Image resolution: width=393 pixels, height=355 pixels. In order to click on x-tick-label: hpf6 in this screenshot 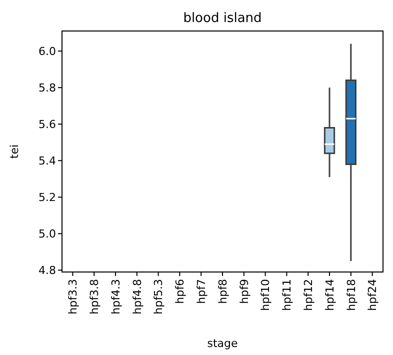, I will do `click(180, 291)`.